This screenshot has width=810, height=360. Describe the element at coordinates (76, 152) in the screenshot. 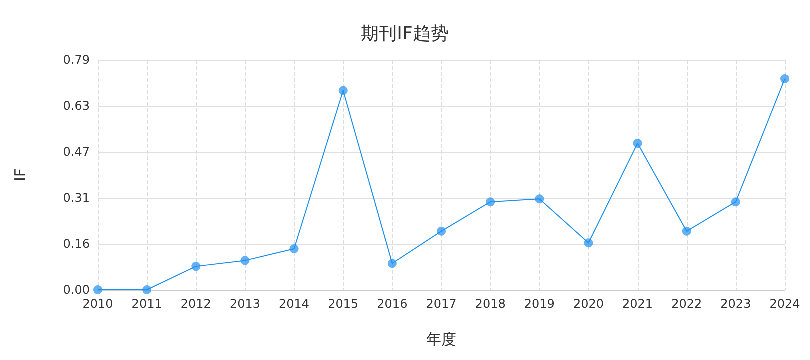

I see `y-tick-label: 0.47` at that location.